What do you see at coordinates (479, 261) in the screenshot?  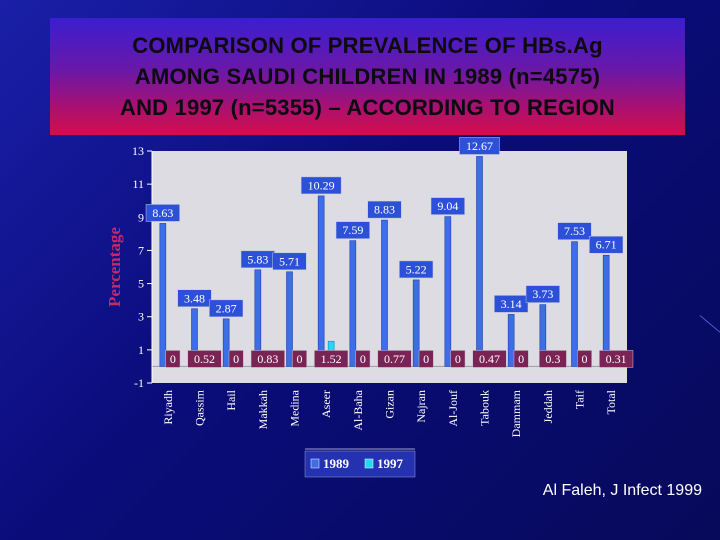 I see `bar-1989-tabouk` at bounding box center [479, 261].